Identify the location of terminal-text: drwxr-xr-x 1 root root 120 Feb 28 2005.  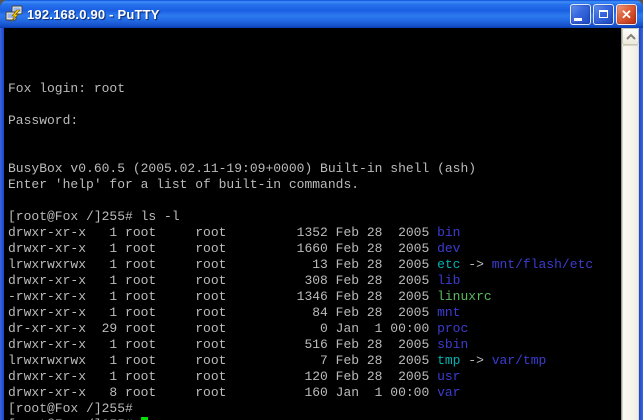
(223, 376).